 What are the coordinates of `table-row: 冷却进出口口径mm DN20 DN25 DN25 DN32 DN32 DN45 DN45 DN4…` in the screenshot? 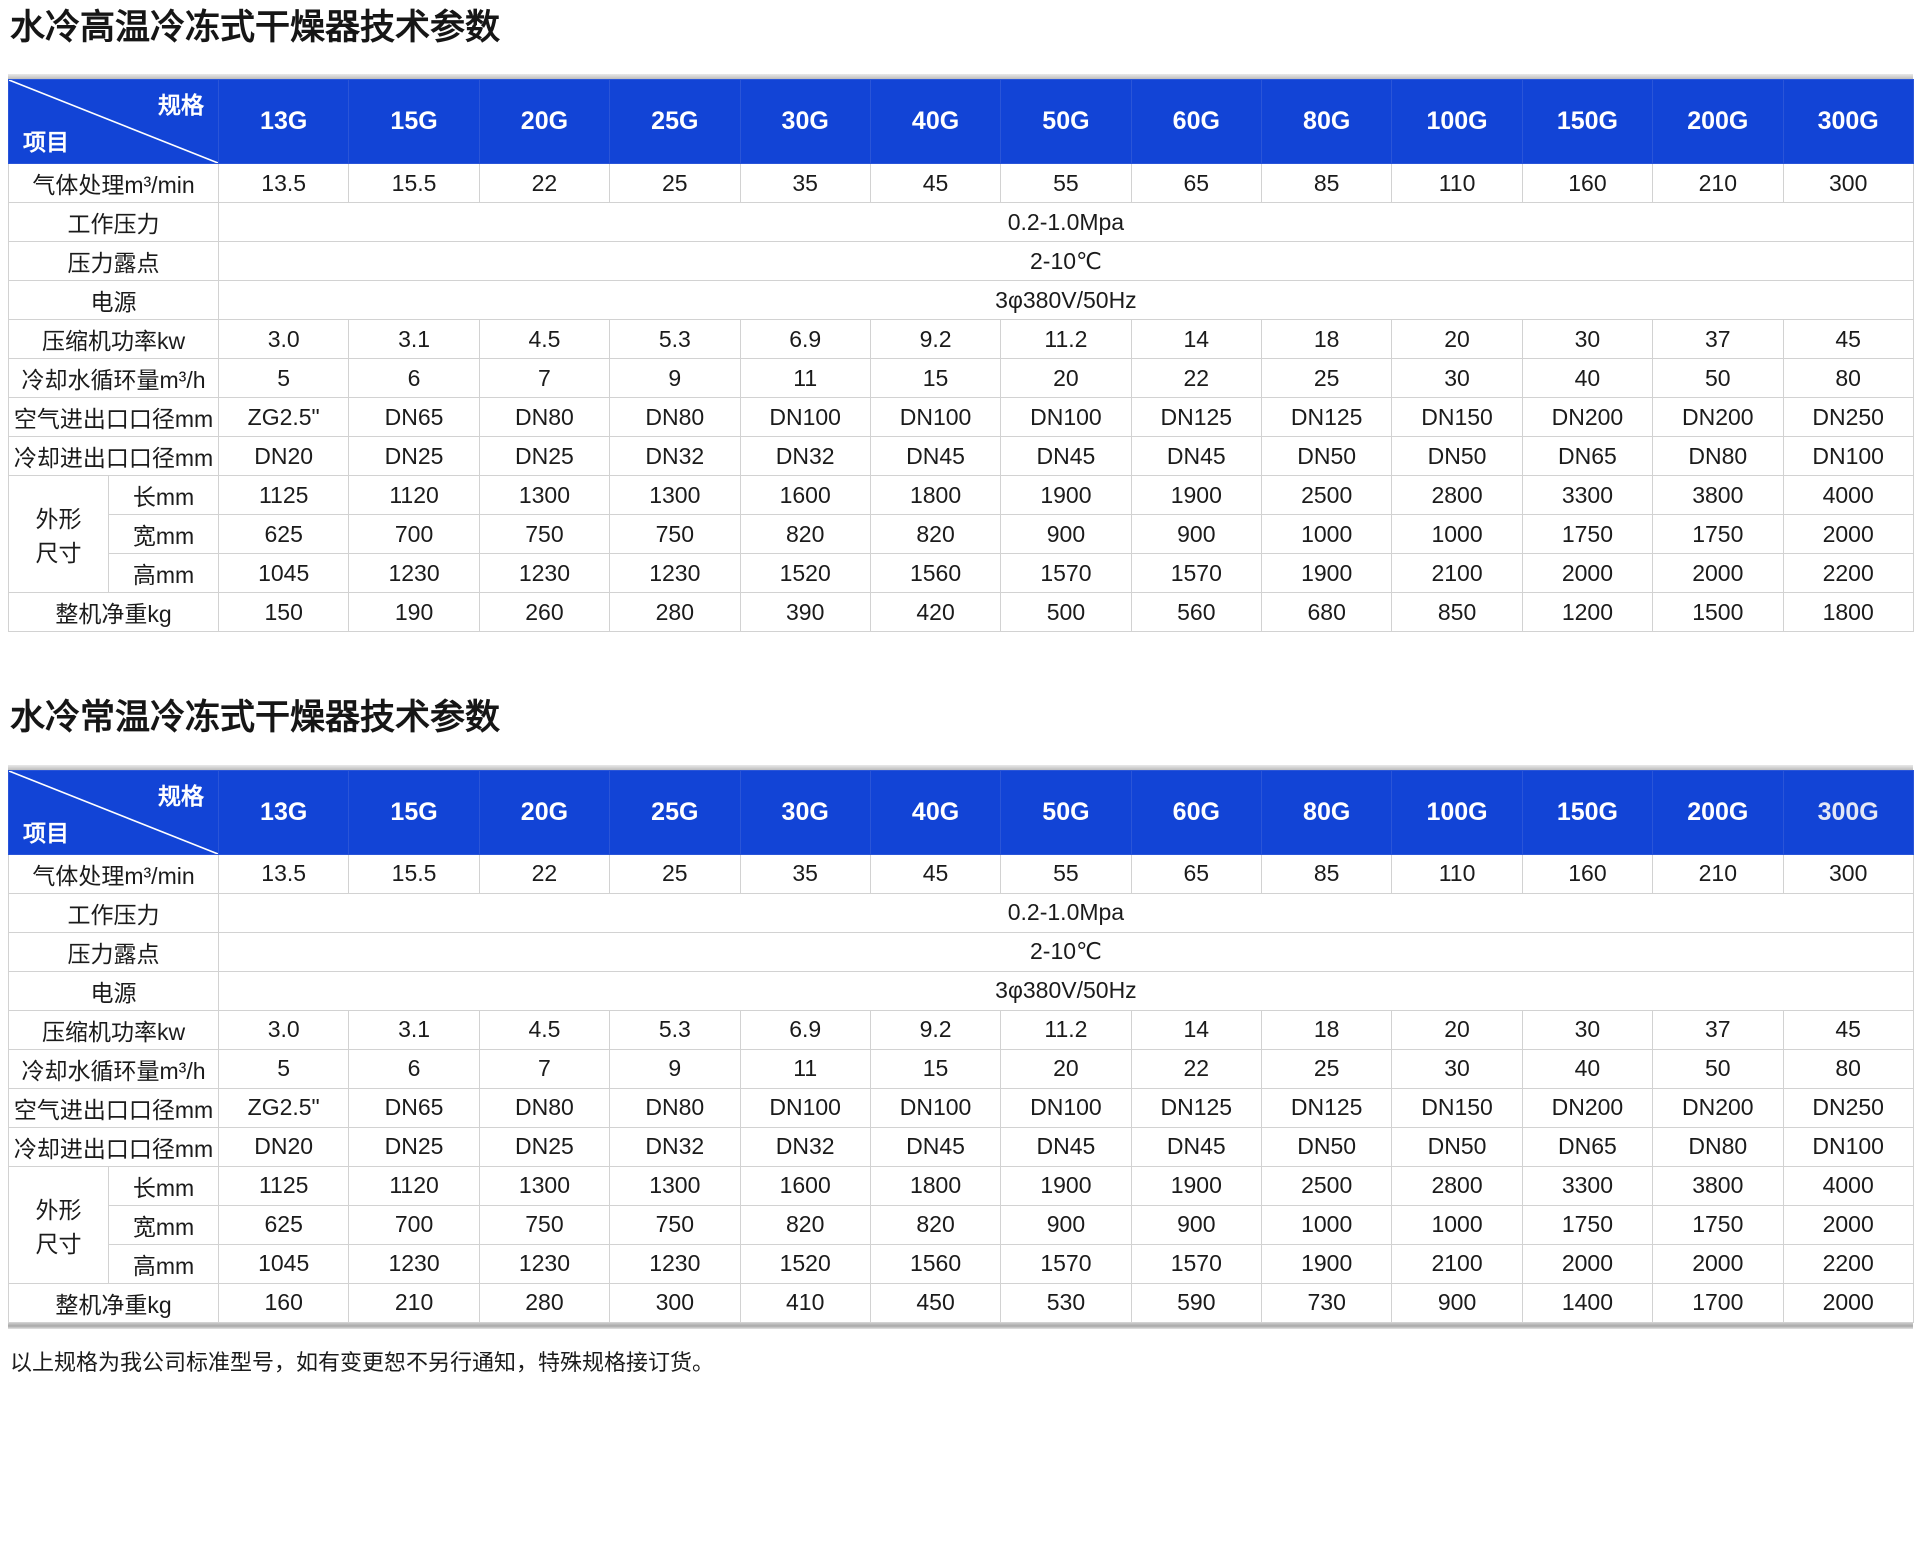 It's located at (961, 456).